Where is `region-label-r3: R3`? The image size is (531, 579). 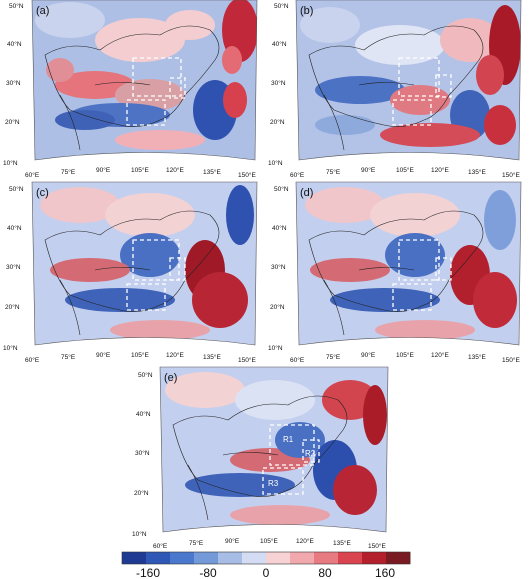 region-label-r3: R3 is located at coordinates (273, 483).